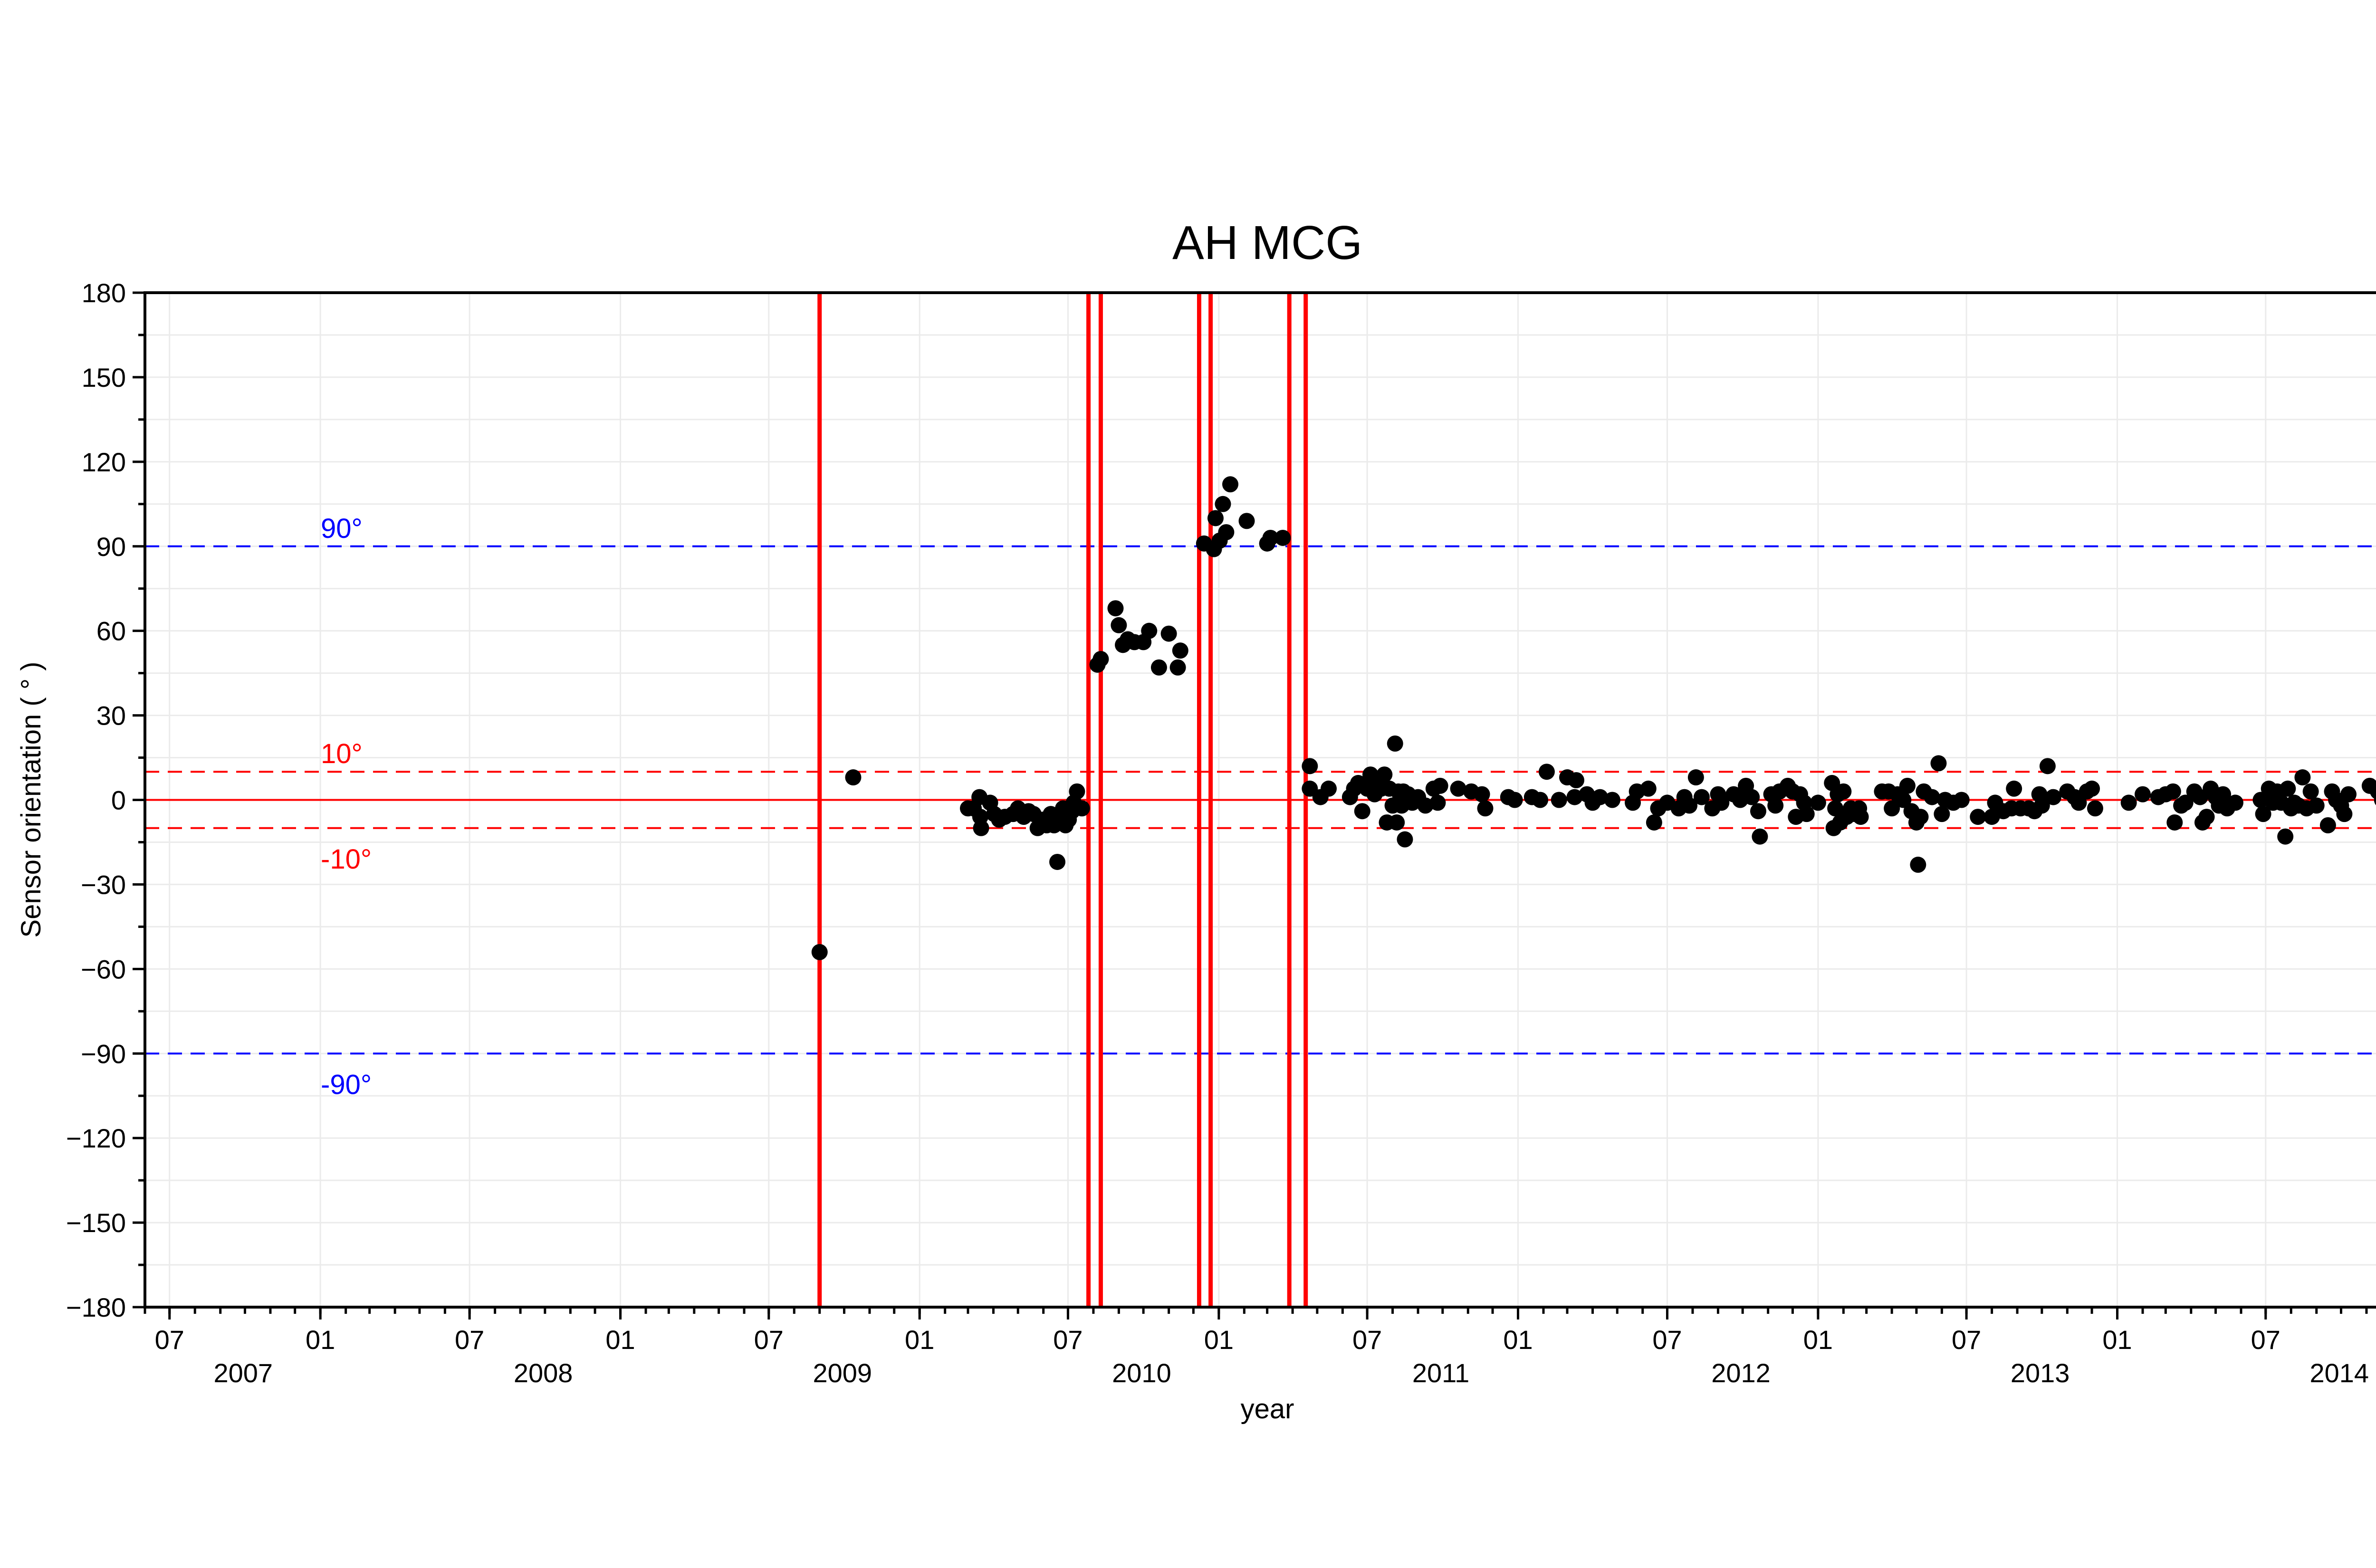 Image resolution: width=2376 pixels, height=1568 pixels. I want to click on reference-line-label: 90°, so click(342, 528).